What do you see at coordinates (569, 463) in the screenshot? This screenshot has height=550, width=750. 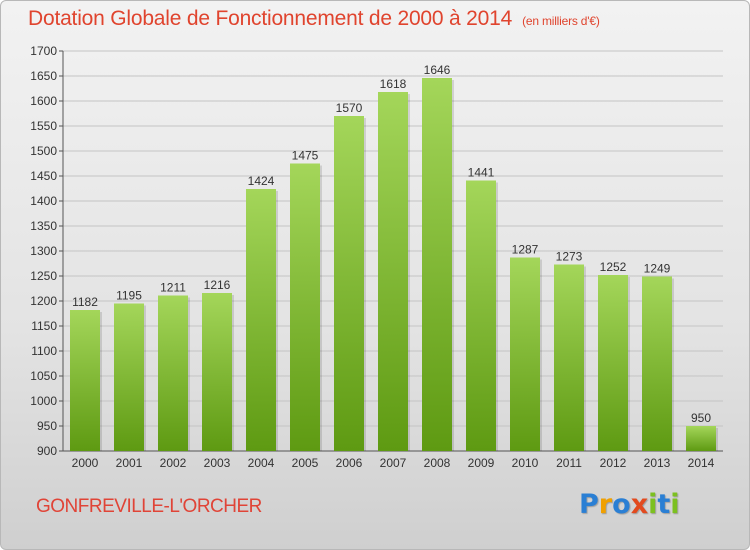 I see `x-tick-label: 2011` at bounding box center [569, 463].